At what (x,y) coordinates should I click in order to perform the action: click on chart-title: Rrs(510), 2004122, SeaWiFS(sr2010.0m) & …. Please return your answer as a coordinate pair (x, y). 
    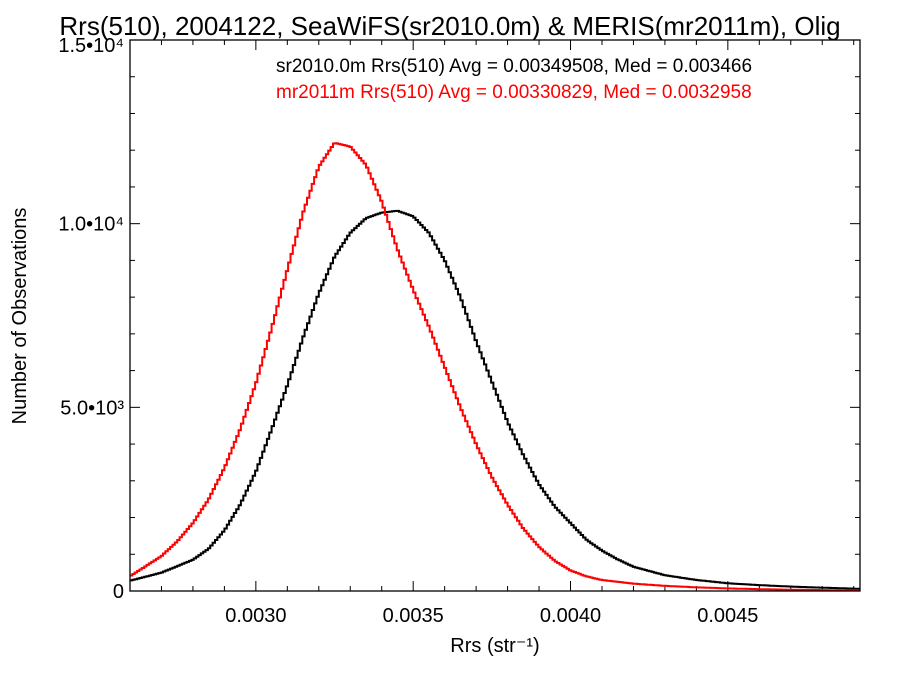
    Looking at the image, I should click on (449, 26).